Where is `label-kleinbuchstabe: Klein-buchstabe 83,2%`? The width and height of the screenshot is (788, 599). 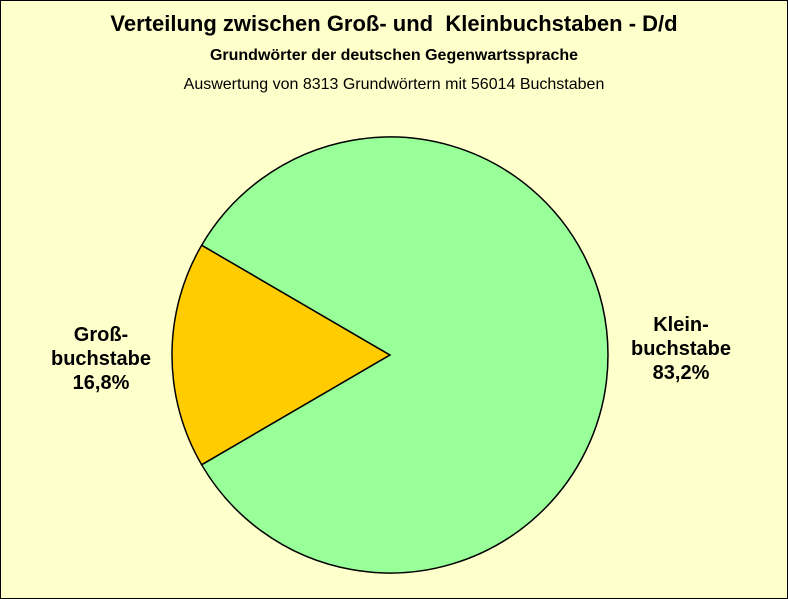
label-kleinbuchstabe: Klein-buchstabe 83,2% is located at coordinates (681, 349).